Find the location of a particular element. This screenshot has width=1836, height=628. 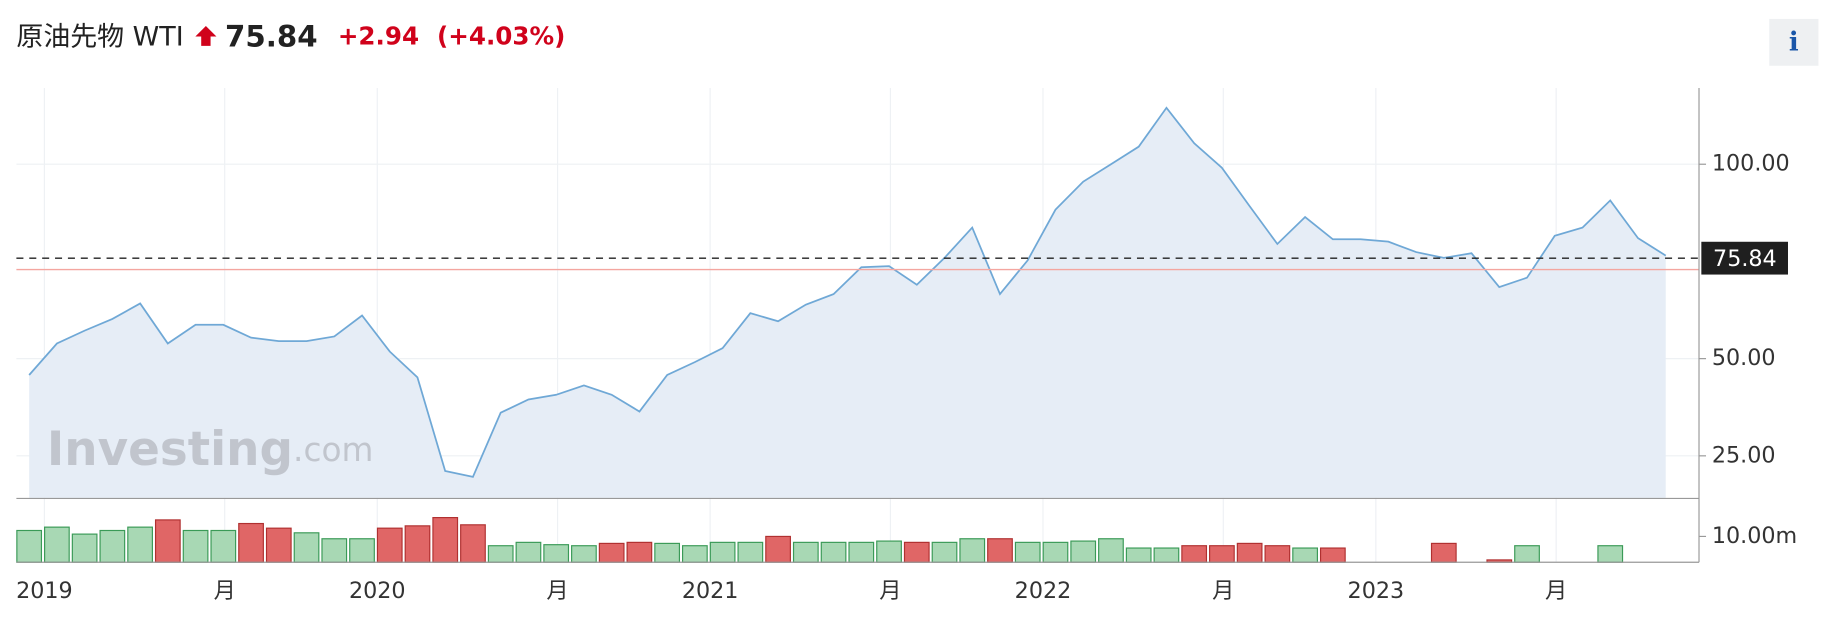

y-tick-label: 50.00 is located at coordinates (1744, 358).